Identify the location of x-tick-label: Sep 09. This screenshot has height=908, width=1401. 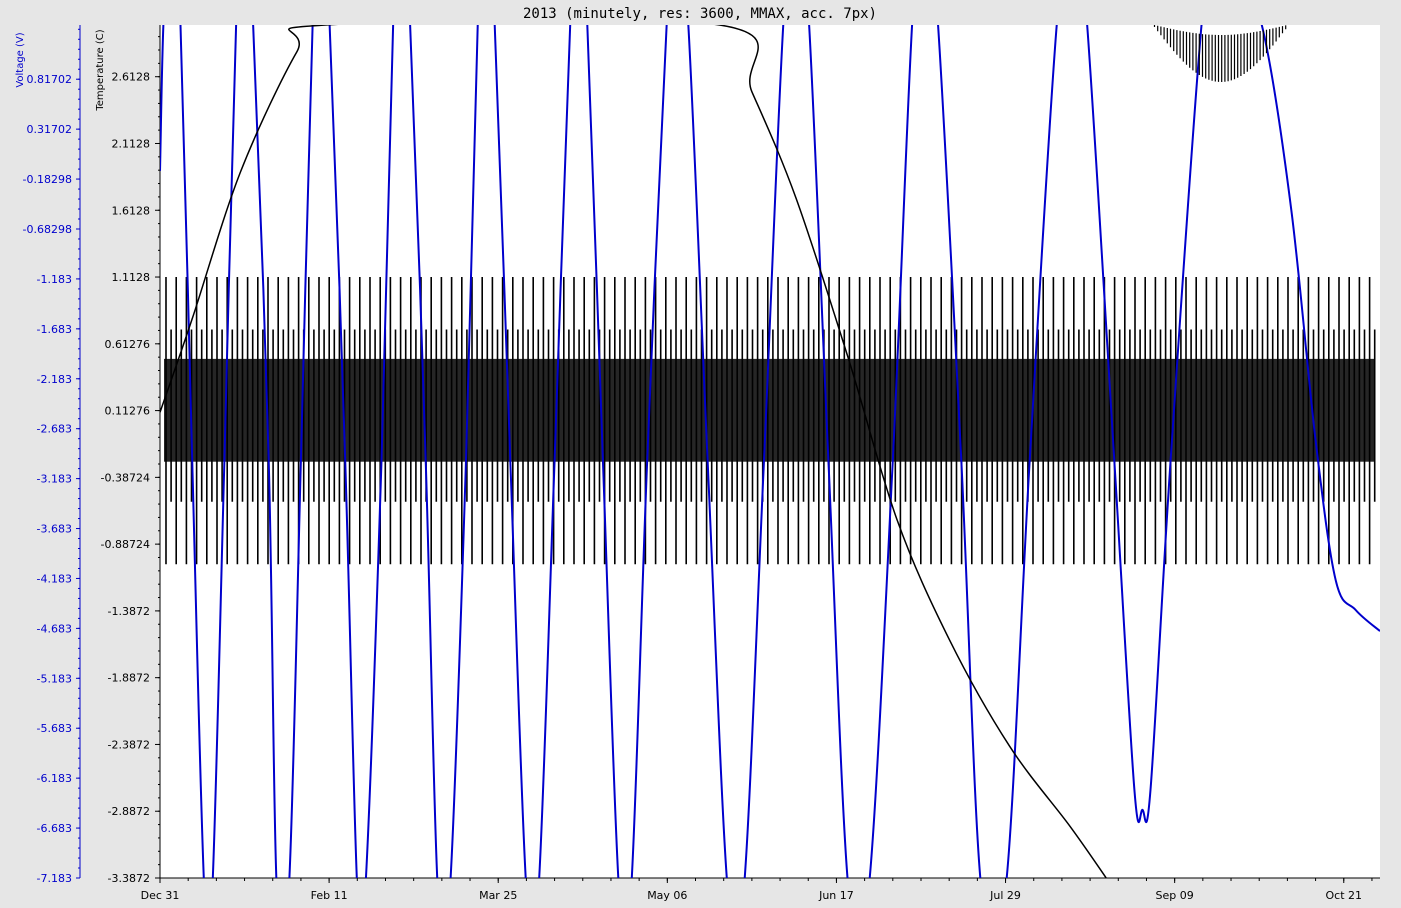
(1175, 895).